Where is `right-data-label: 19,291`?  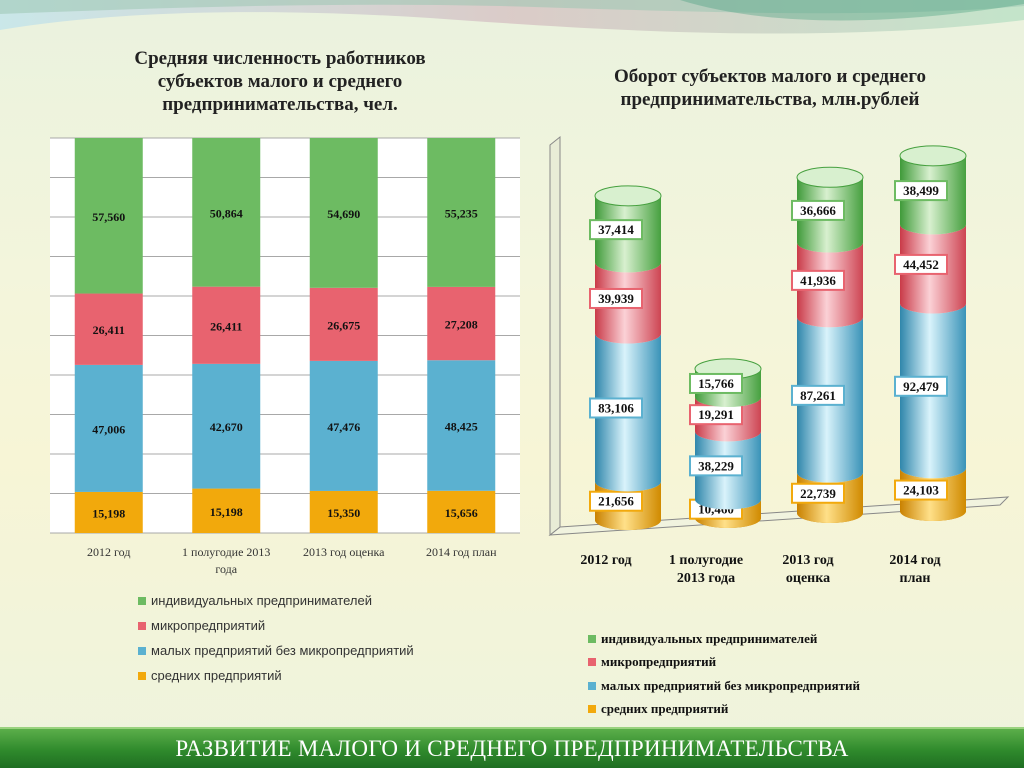 right-data-label: 19,291 is located at coordinates (716, 414).